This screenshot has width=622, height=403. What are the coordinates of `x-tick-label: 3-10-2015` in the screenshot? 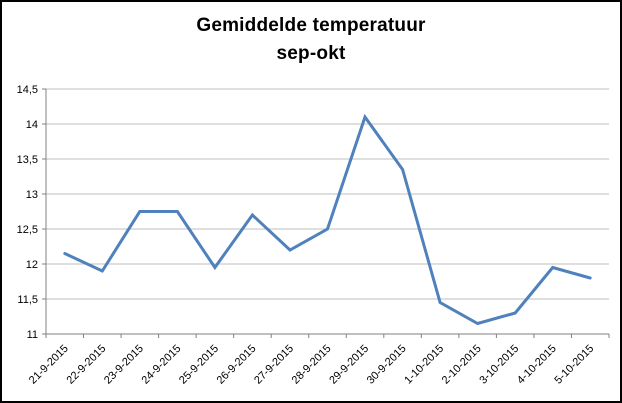 It's located at (499, 365).